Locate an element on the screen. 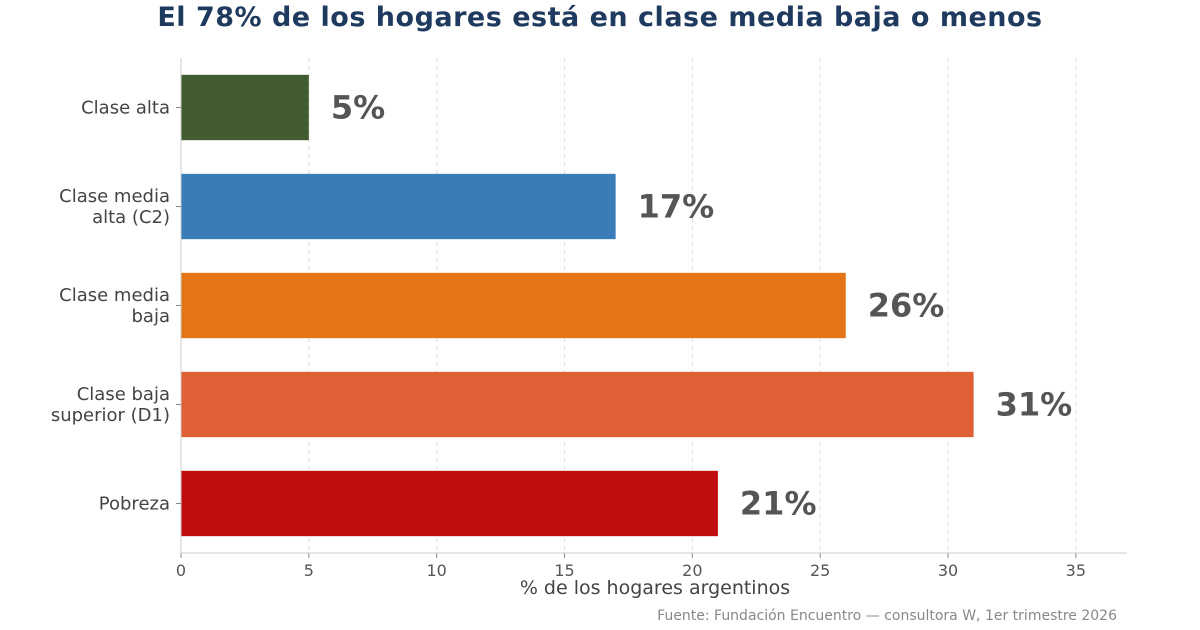 The image size is (1200, 630). category-label-line: Pobreza is located at coordinates (134, 504).